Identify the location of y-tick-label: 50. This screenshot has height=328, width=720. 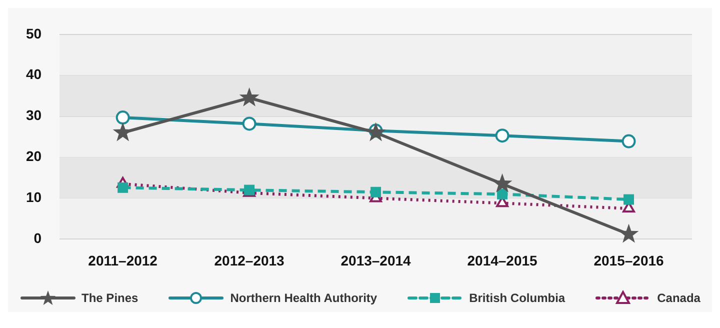
(34, 33).